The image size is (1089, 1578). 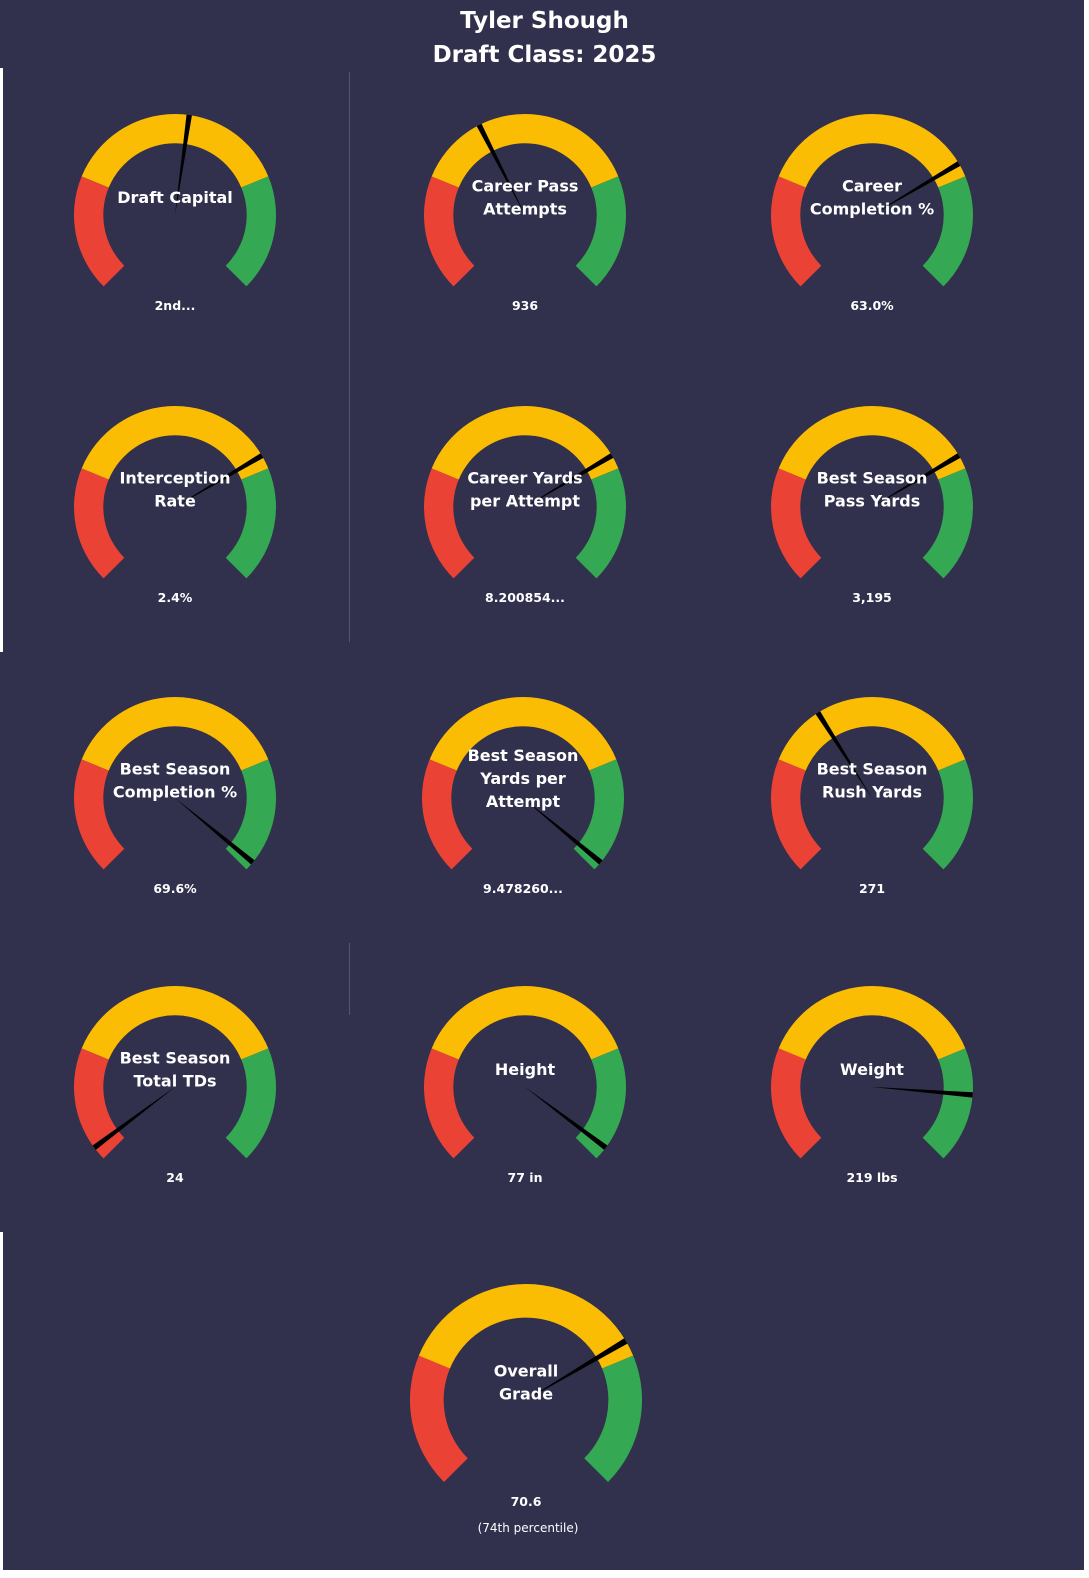 What do you see at coordinates (175, 1177) in the screenshot?
I see `gauge-value: 24` at bounding box center [175, 1177].